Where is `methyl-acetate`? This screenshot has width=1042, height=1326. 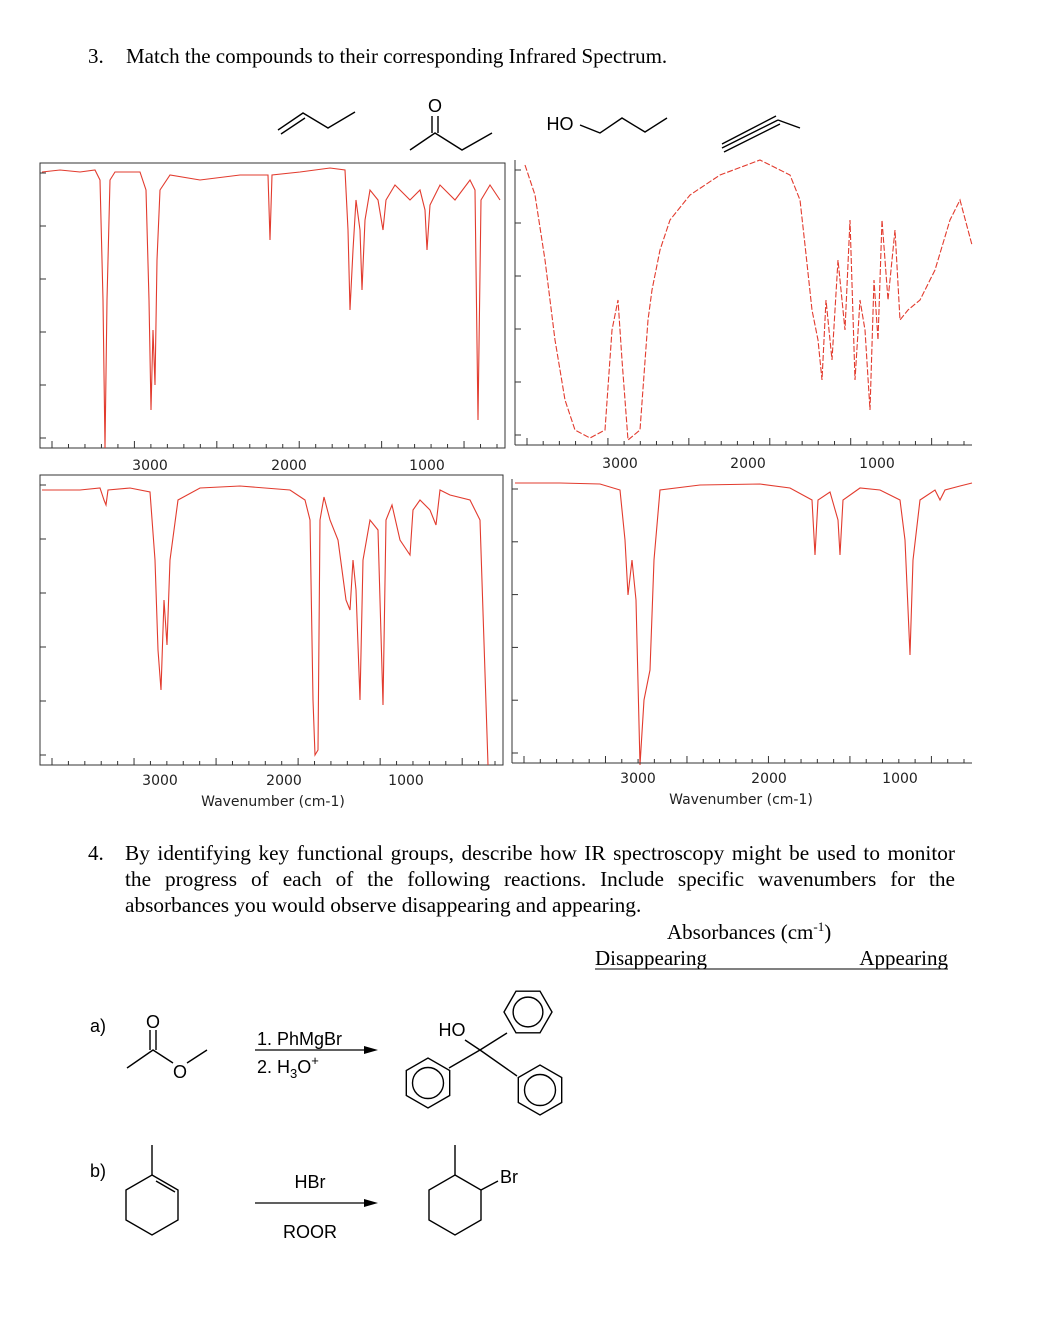
methyl-acetate is located at coordinates (167, 1049).